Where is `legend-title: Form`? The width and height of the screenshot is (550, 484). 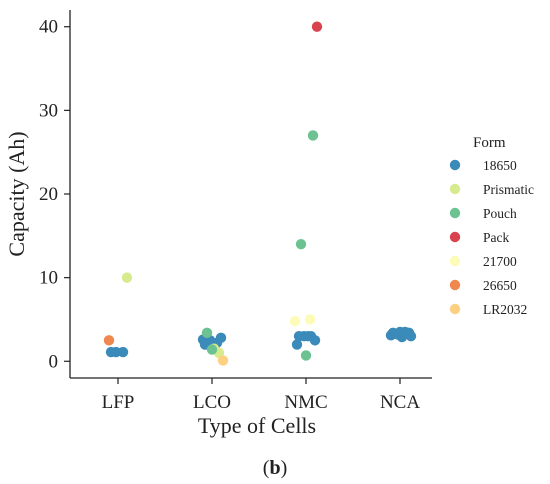 legend-title: Form is located at coordinates (489, 143).